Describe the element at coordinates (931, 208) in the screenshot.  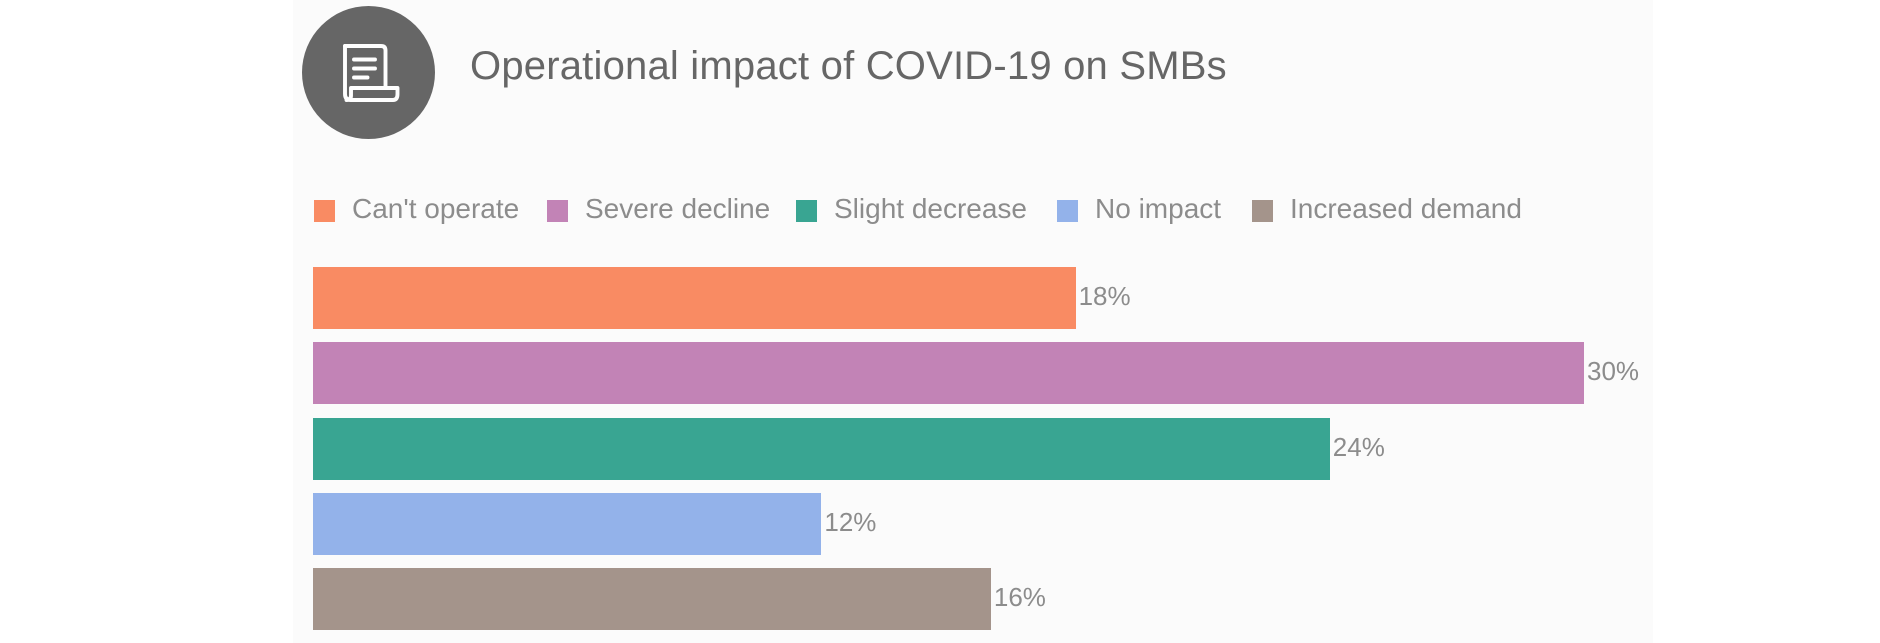
I see `legend-label: Slight decrease` at that location.